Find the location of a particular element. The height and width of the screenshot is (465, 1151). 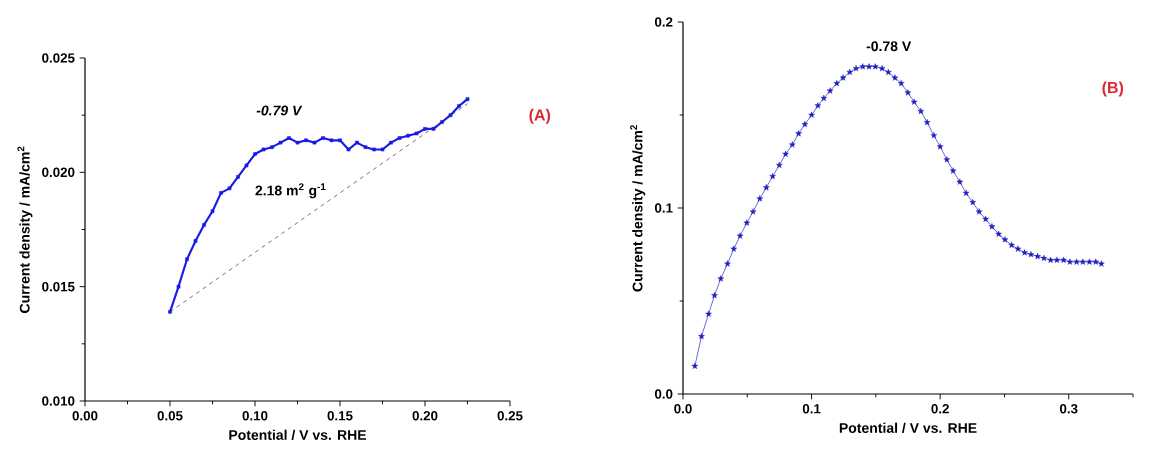

y-tick-label: 0.0 is located at coordinates (663, 394).